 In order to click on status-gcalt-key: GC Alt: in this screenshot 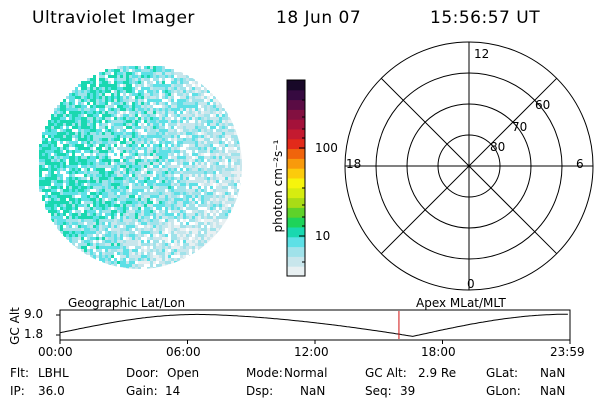, I will do `click(386, 373)`.